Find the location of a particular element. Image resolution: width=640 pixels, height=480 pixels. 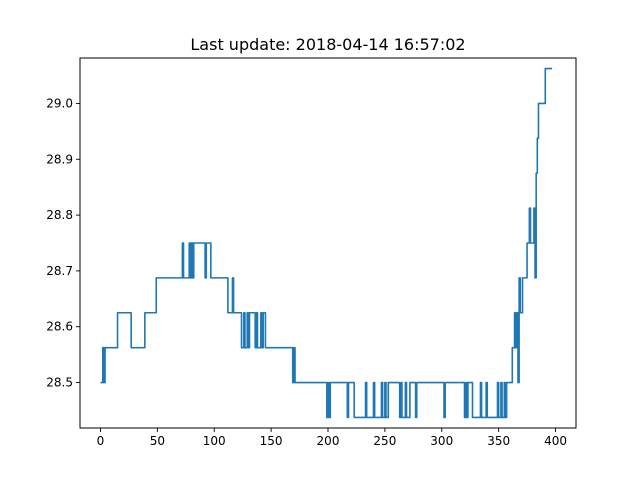

y-tick-label: 28.8 is located at coordinates (59, 215).